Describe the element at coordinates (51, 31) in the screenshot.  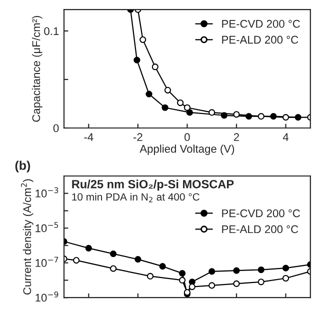
I see `y-tick-label: 0.1` at that location.